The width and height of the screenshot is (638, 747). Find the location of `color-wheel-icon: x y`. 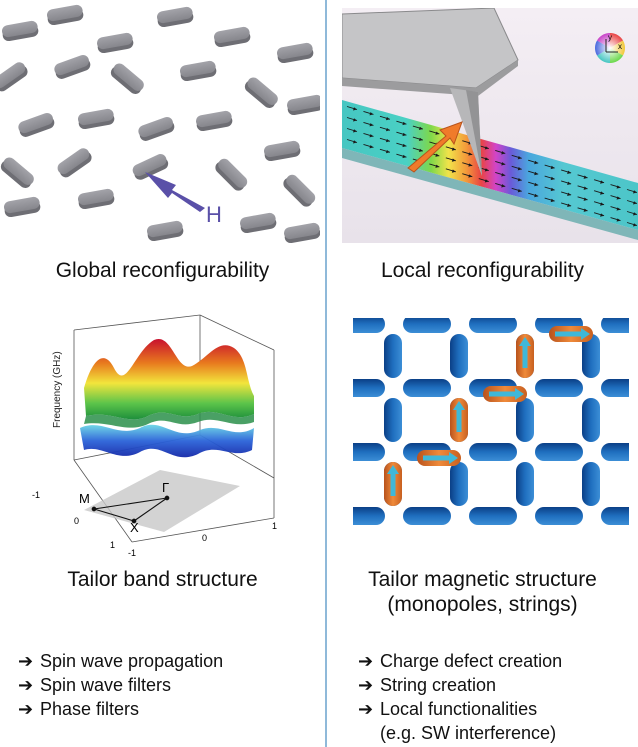

color-wheel-icon: x y is located at coordinates (610, 48).